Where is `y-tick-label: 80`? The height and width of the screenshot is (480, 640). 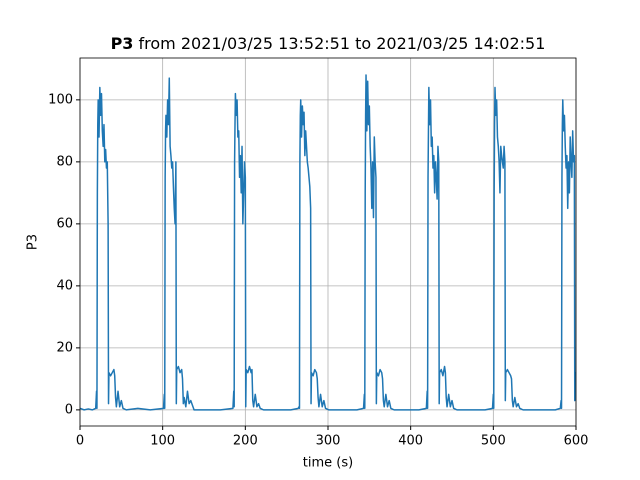
y-tick-label: 80 is located at coordinates (64, 161).